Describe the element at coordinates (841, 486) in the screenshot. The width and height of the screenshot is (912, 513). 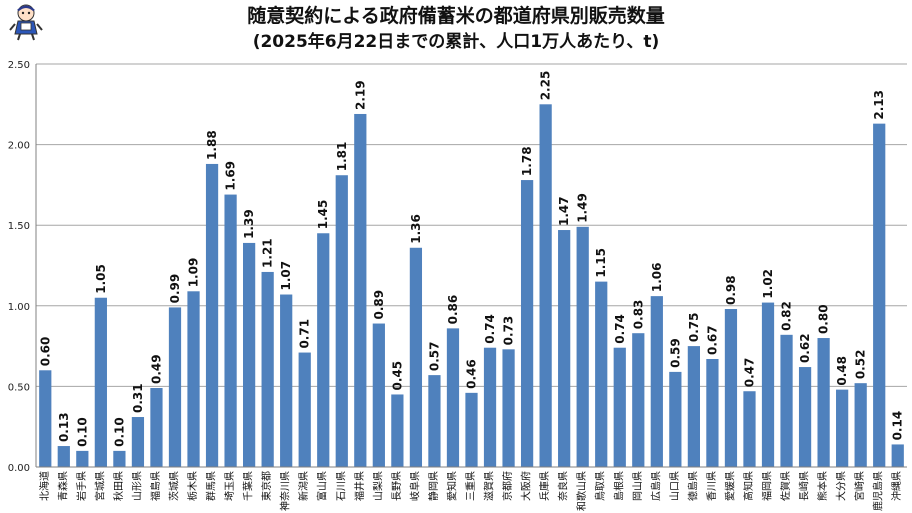
I see `x-tick-label: 大分県` at that location.